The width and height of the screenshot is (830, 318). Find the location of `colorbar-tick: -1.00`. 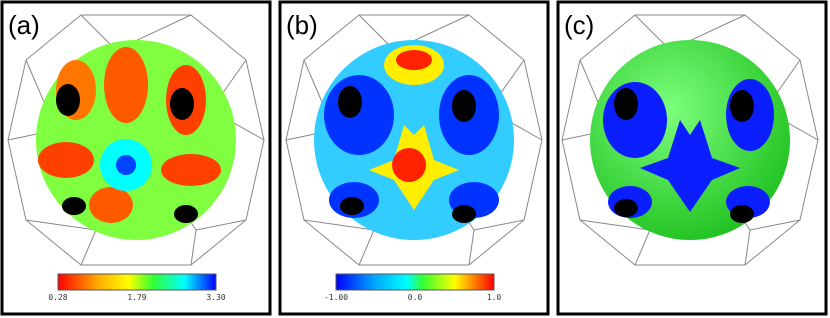

colorbar-tick: -1.00 is located at coordinates (336, 297).